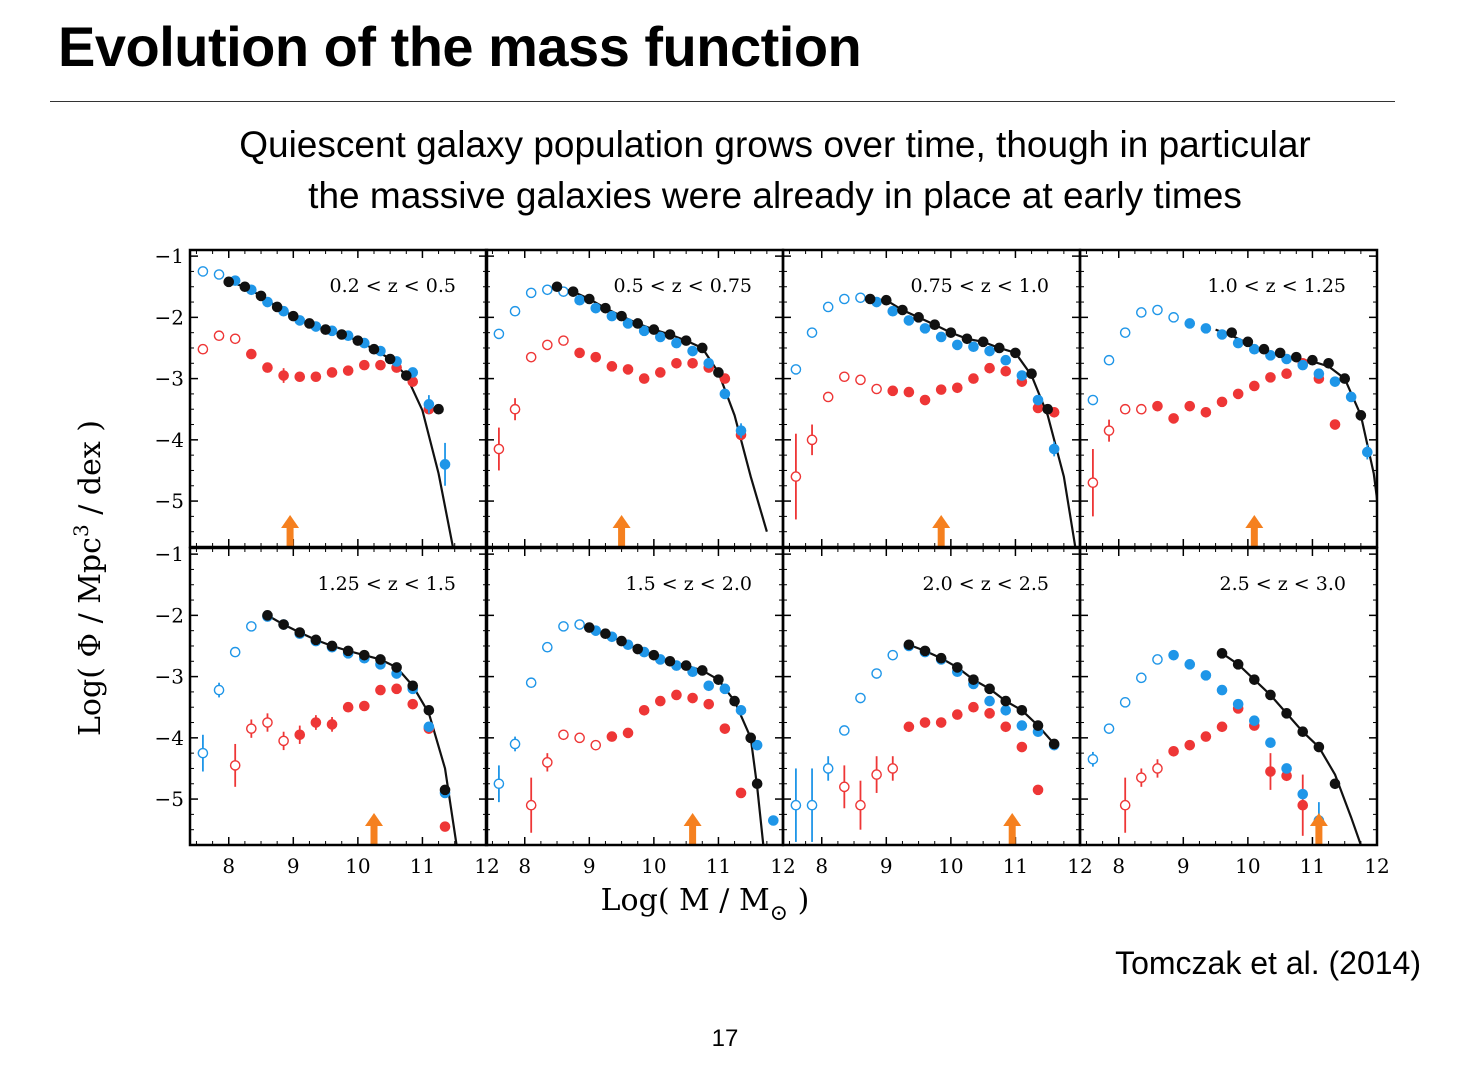 This screenshot has width=1476, height=1066. I want to click on panel-3: 0.75 < z < 1.0, so click(931, 398).